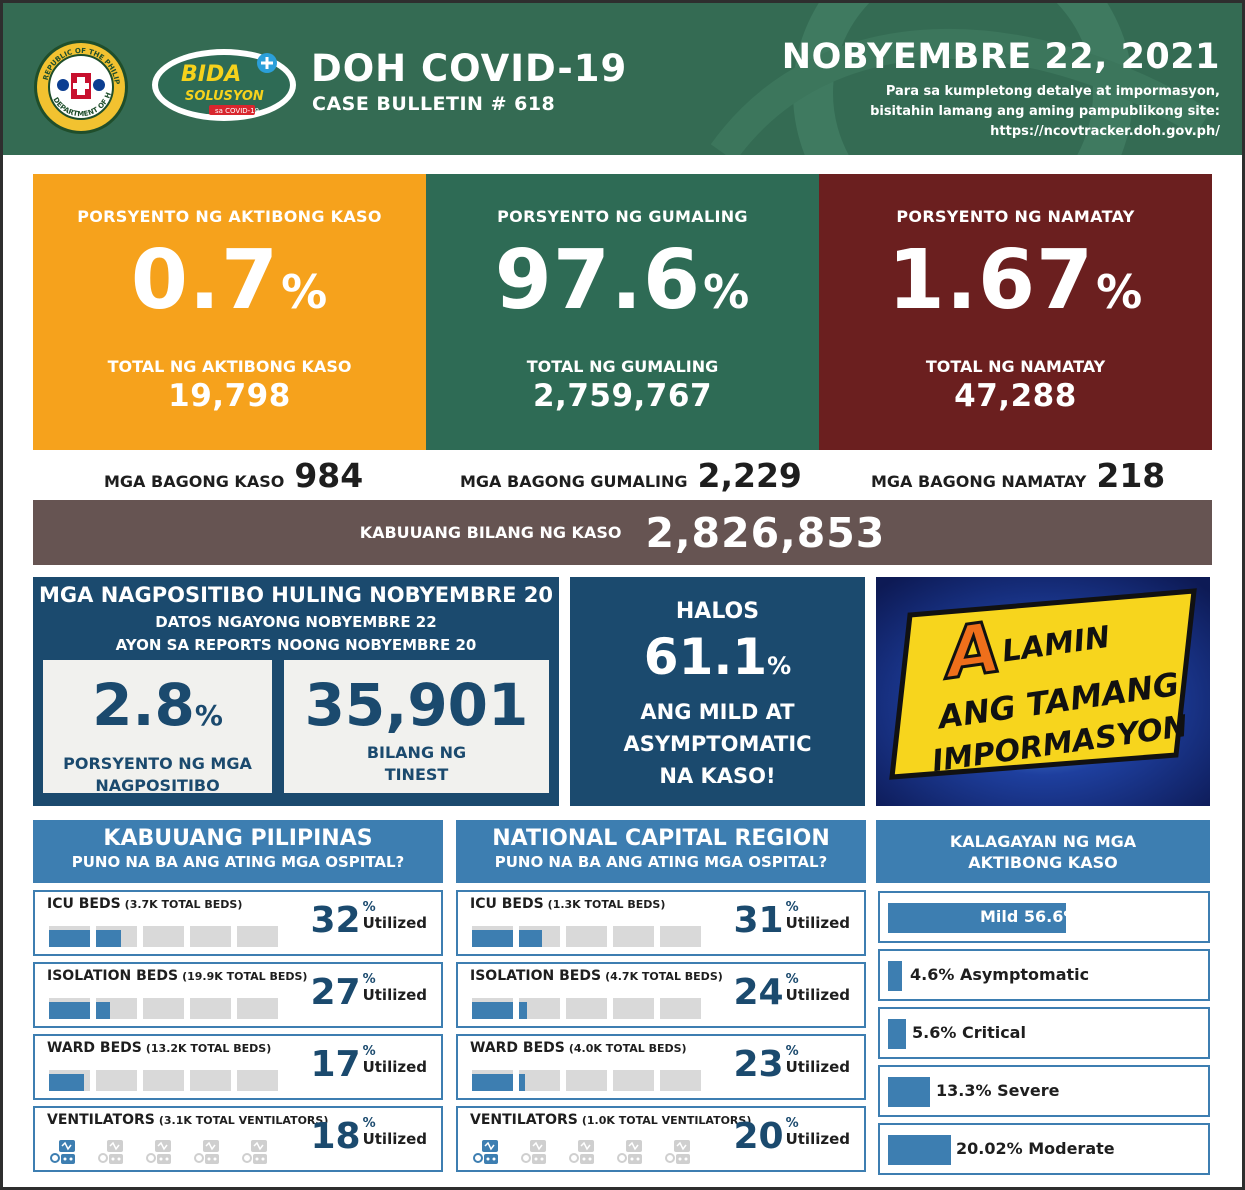 This screenshot has height=1190, width=1245. I want to click on utilization-value: 17, so click(335, 1064).